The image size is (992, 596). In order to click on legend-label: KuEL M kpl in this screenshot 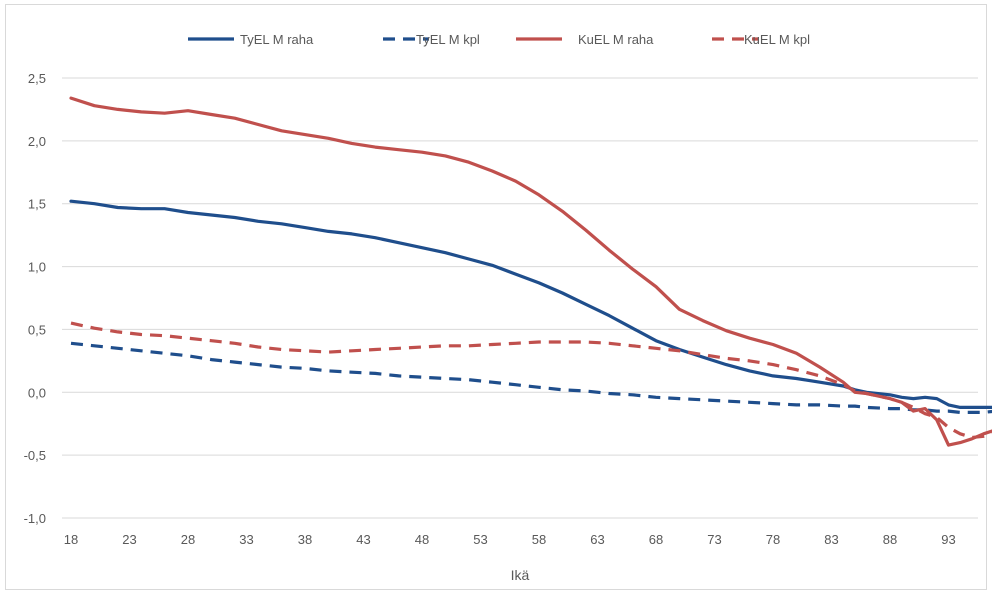, I will do `click(777, 39)`.